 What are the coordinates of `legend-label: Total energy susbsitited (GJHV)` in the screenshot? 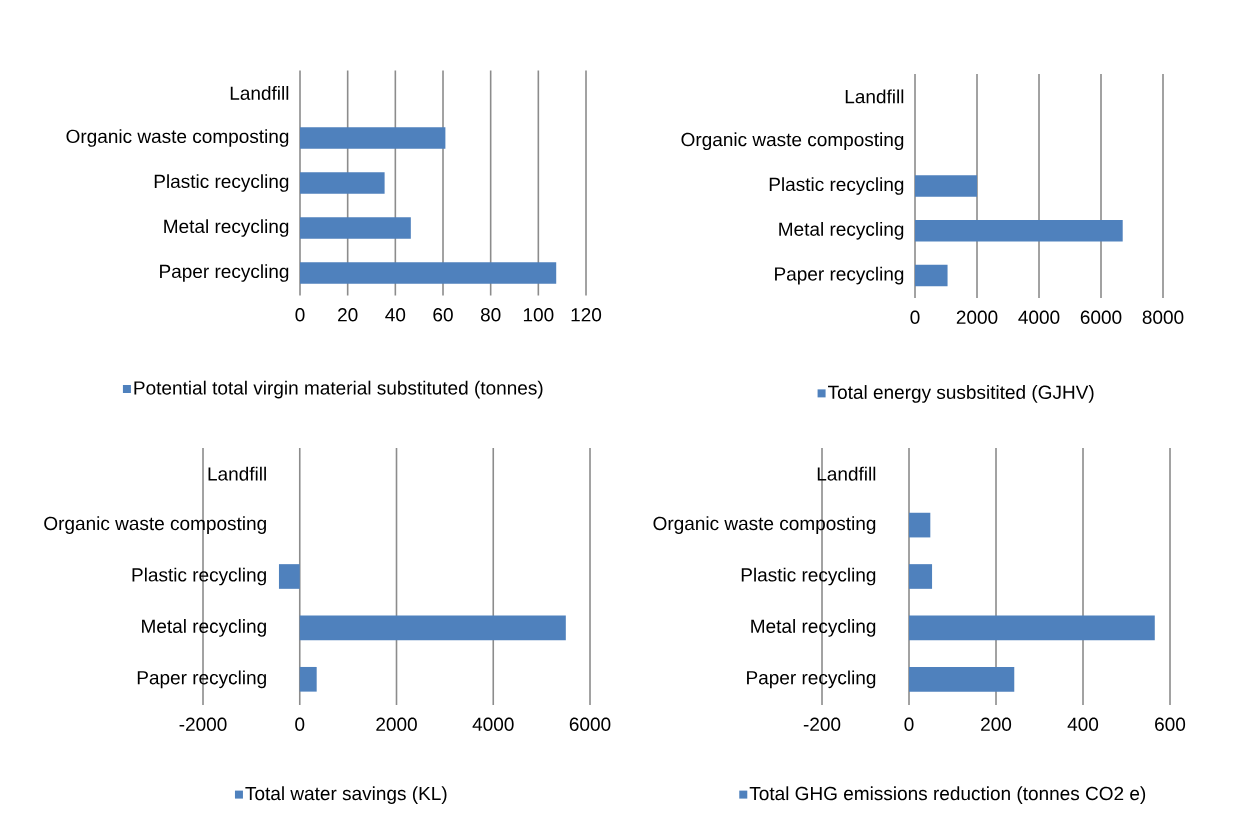 It's located at (961, 394).